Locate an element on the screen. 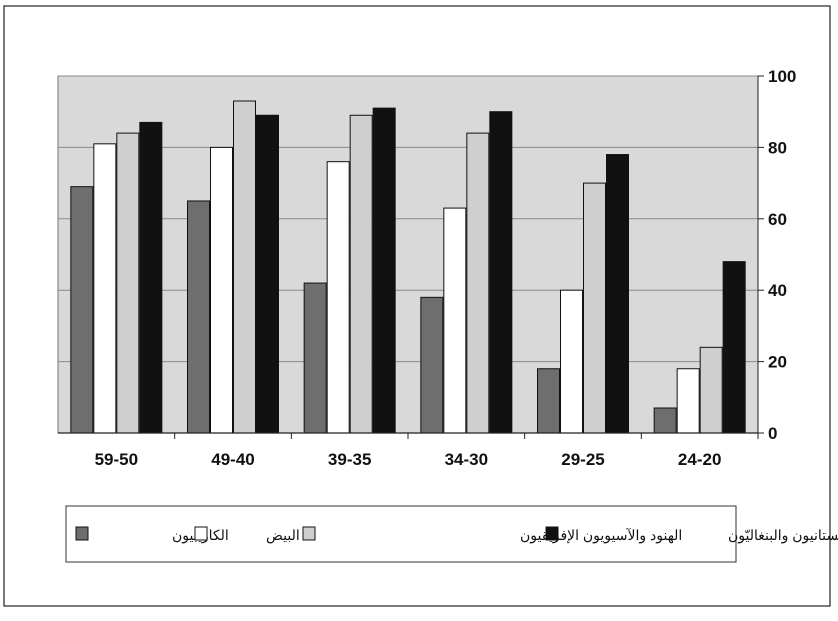 Image resolution: width=838 pixels, height=621 pixels. x-tick-label: 34-30 is located at coordinates (466, 459).